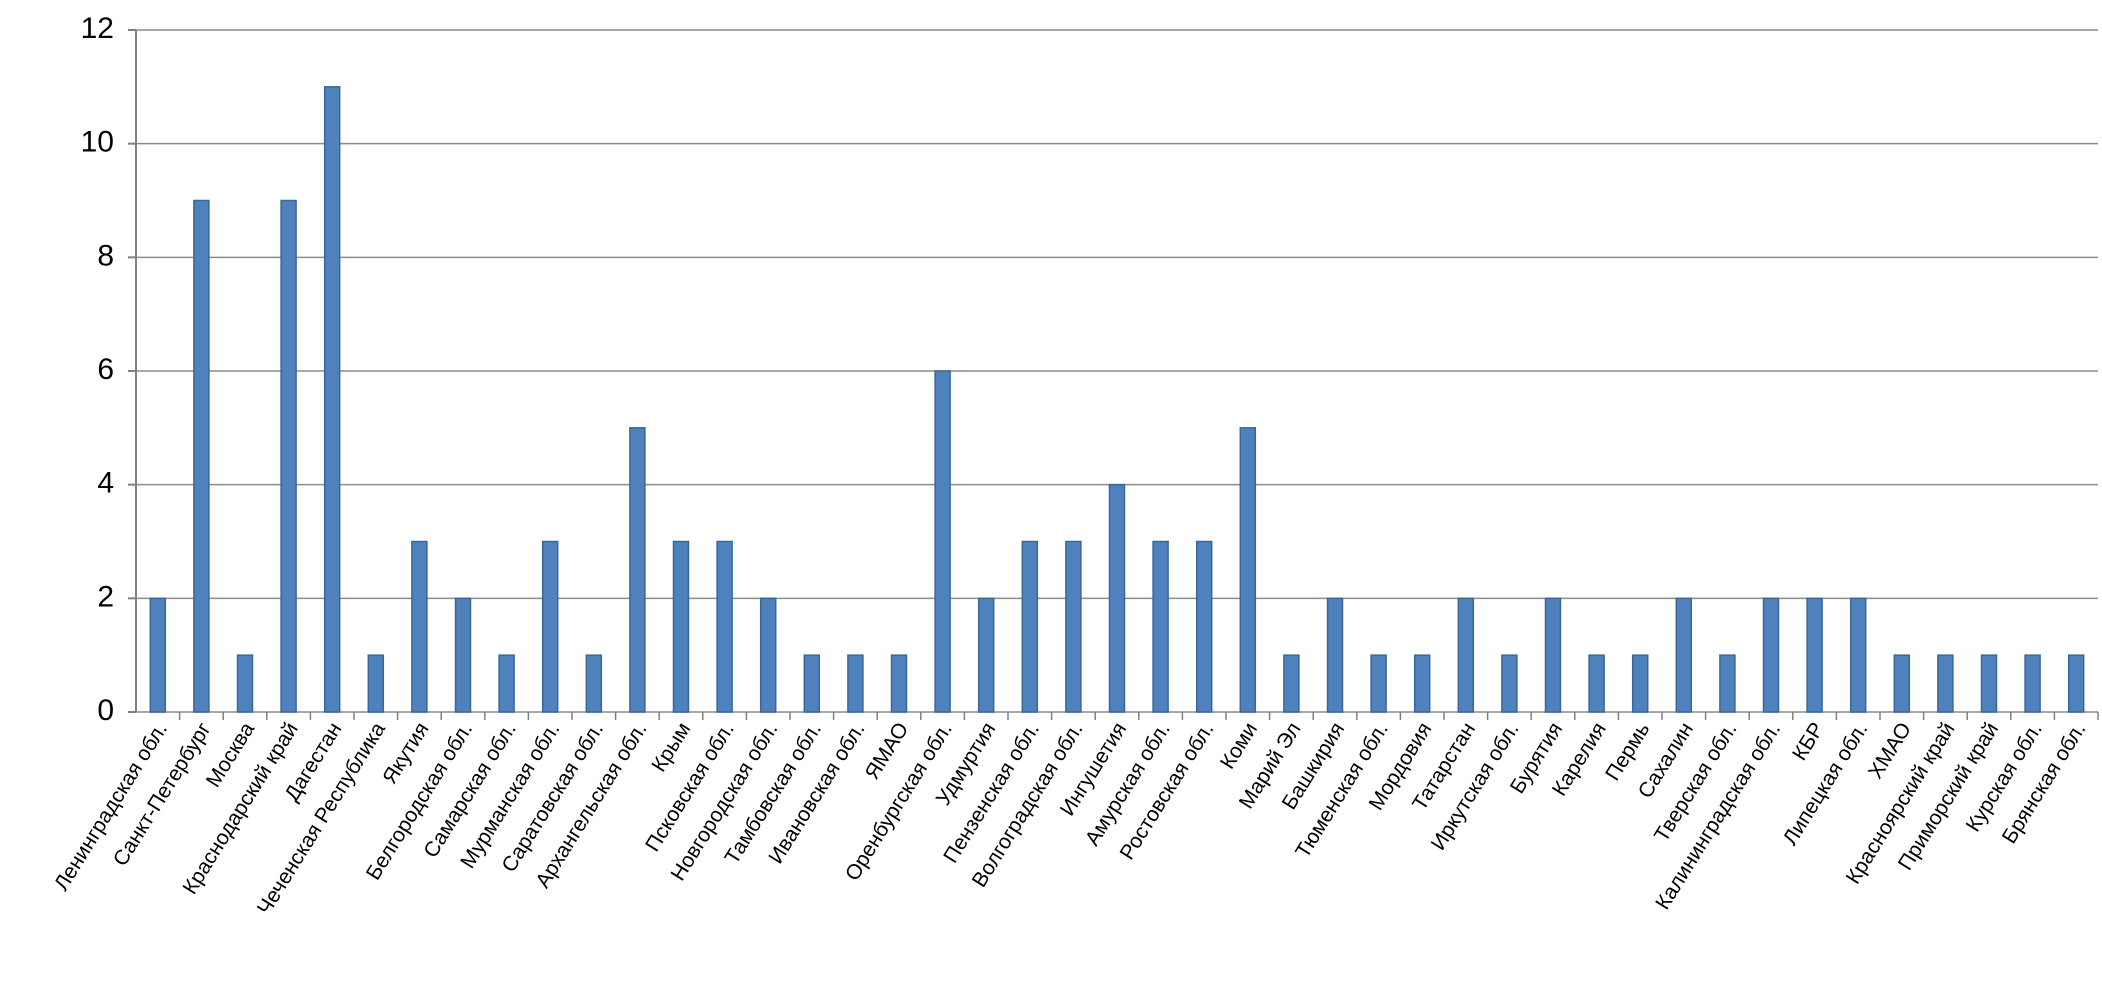 This screenshot has width=2102, height=984. I want to click on y-tick-label: 12, so click(97, 28).